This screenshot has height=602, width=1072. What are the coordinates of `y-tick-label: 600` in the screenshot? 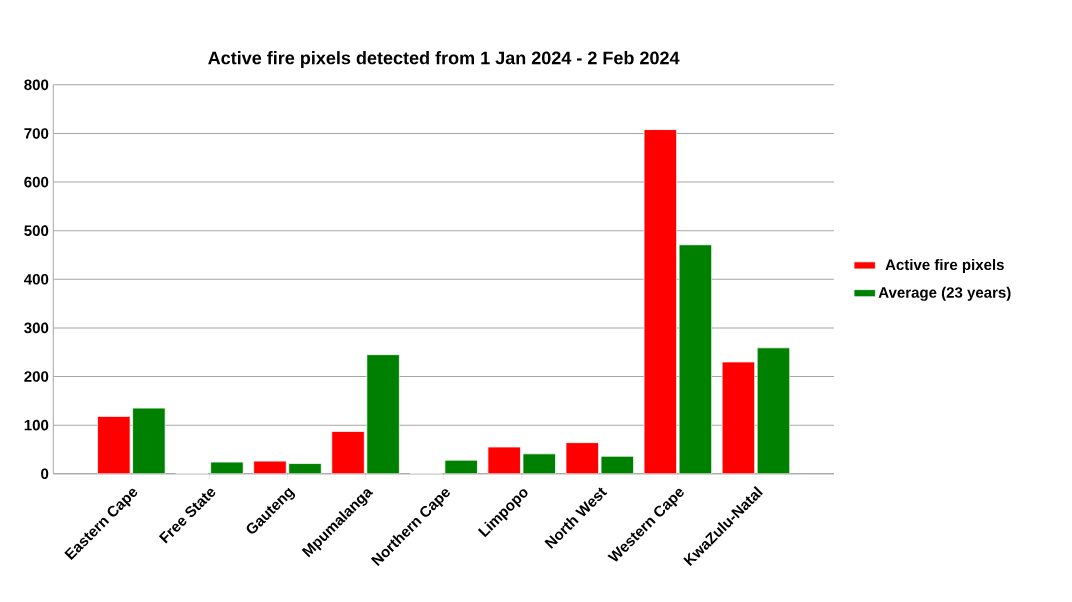 It's located at (36, 182).